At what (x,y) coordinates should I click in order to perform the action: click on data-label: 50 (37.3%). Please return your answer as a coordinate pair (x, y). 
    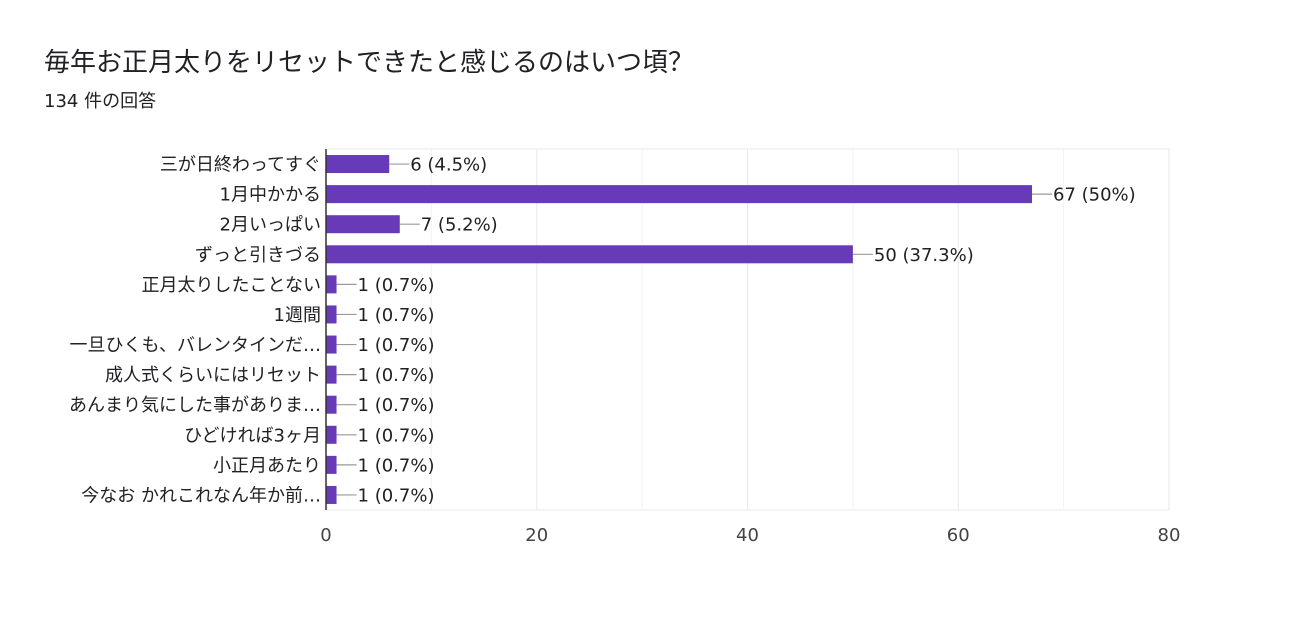
    Looking at the image, I should click on (924, 255).